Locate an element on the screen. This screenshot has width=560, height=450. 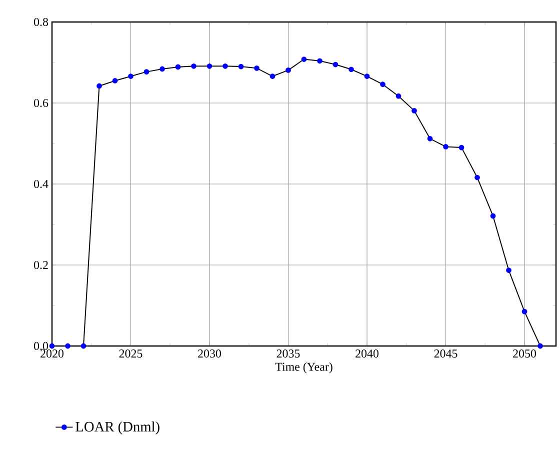
y-tick-label: 0.6 is located at coordinates (41, 103).